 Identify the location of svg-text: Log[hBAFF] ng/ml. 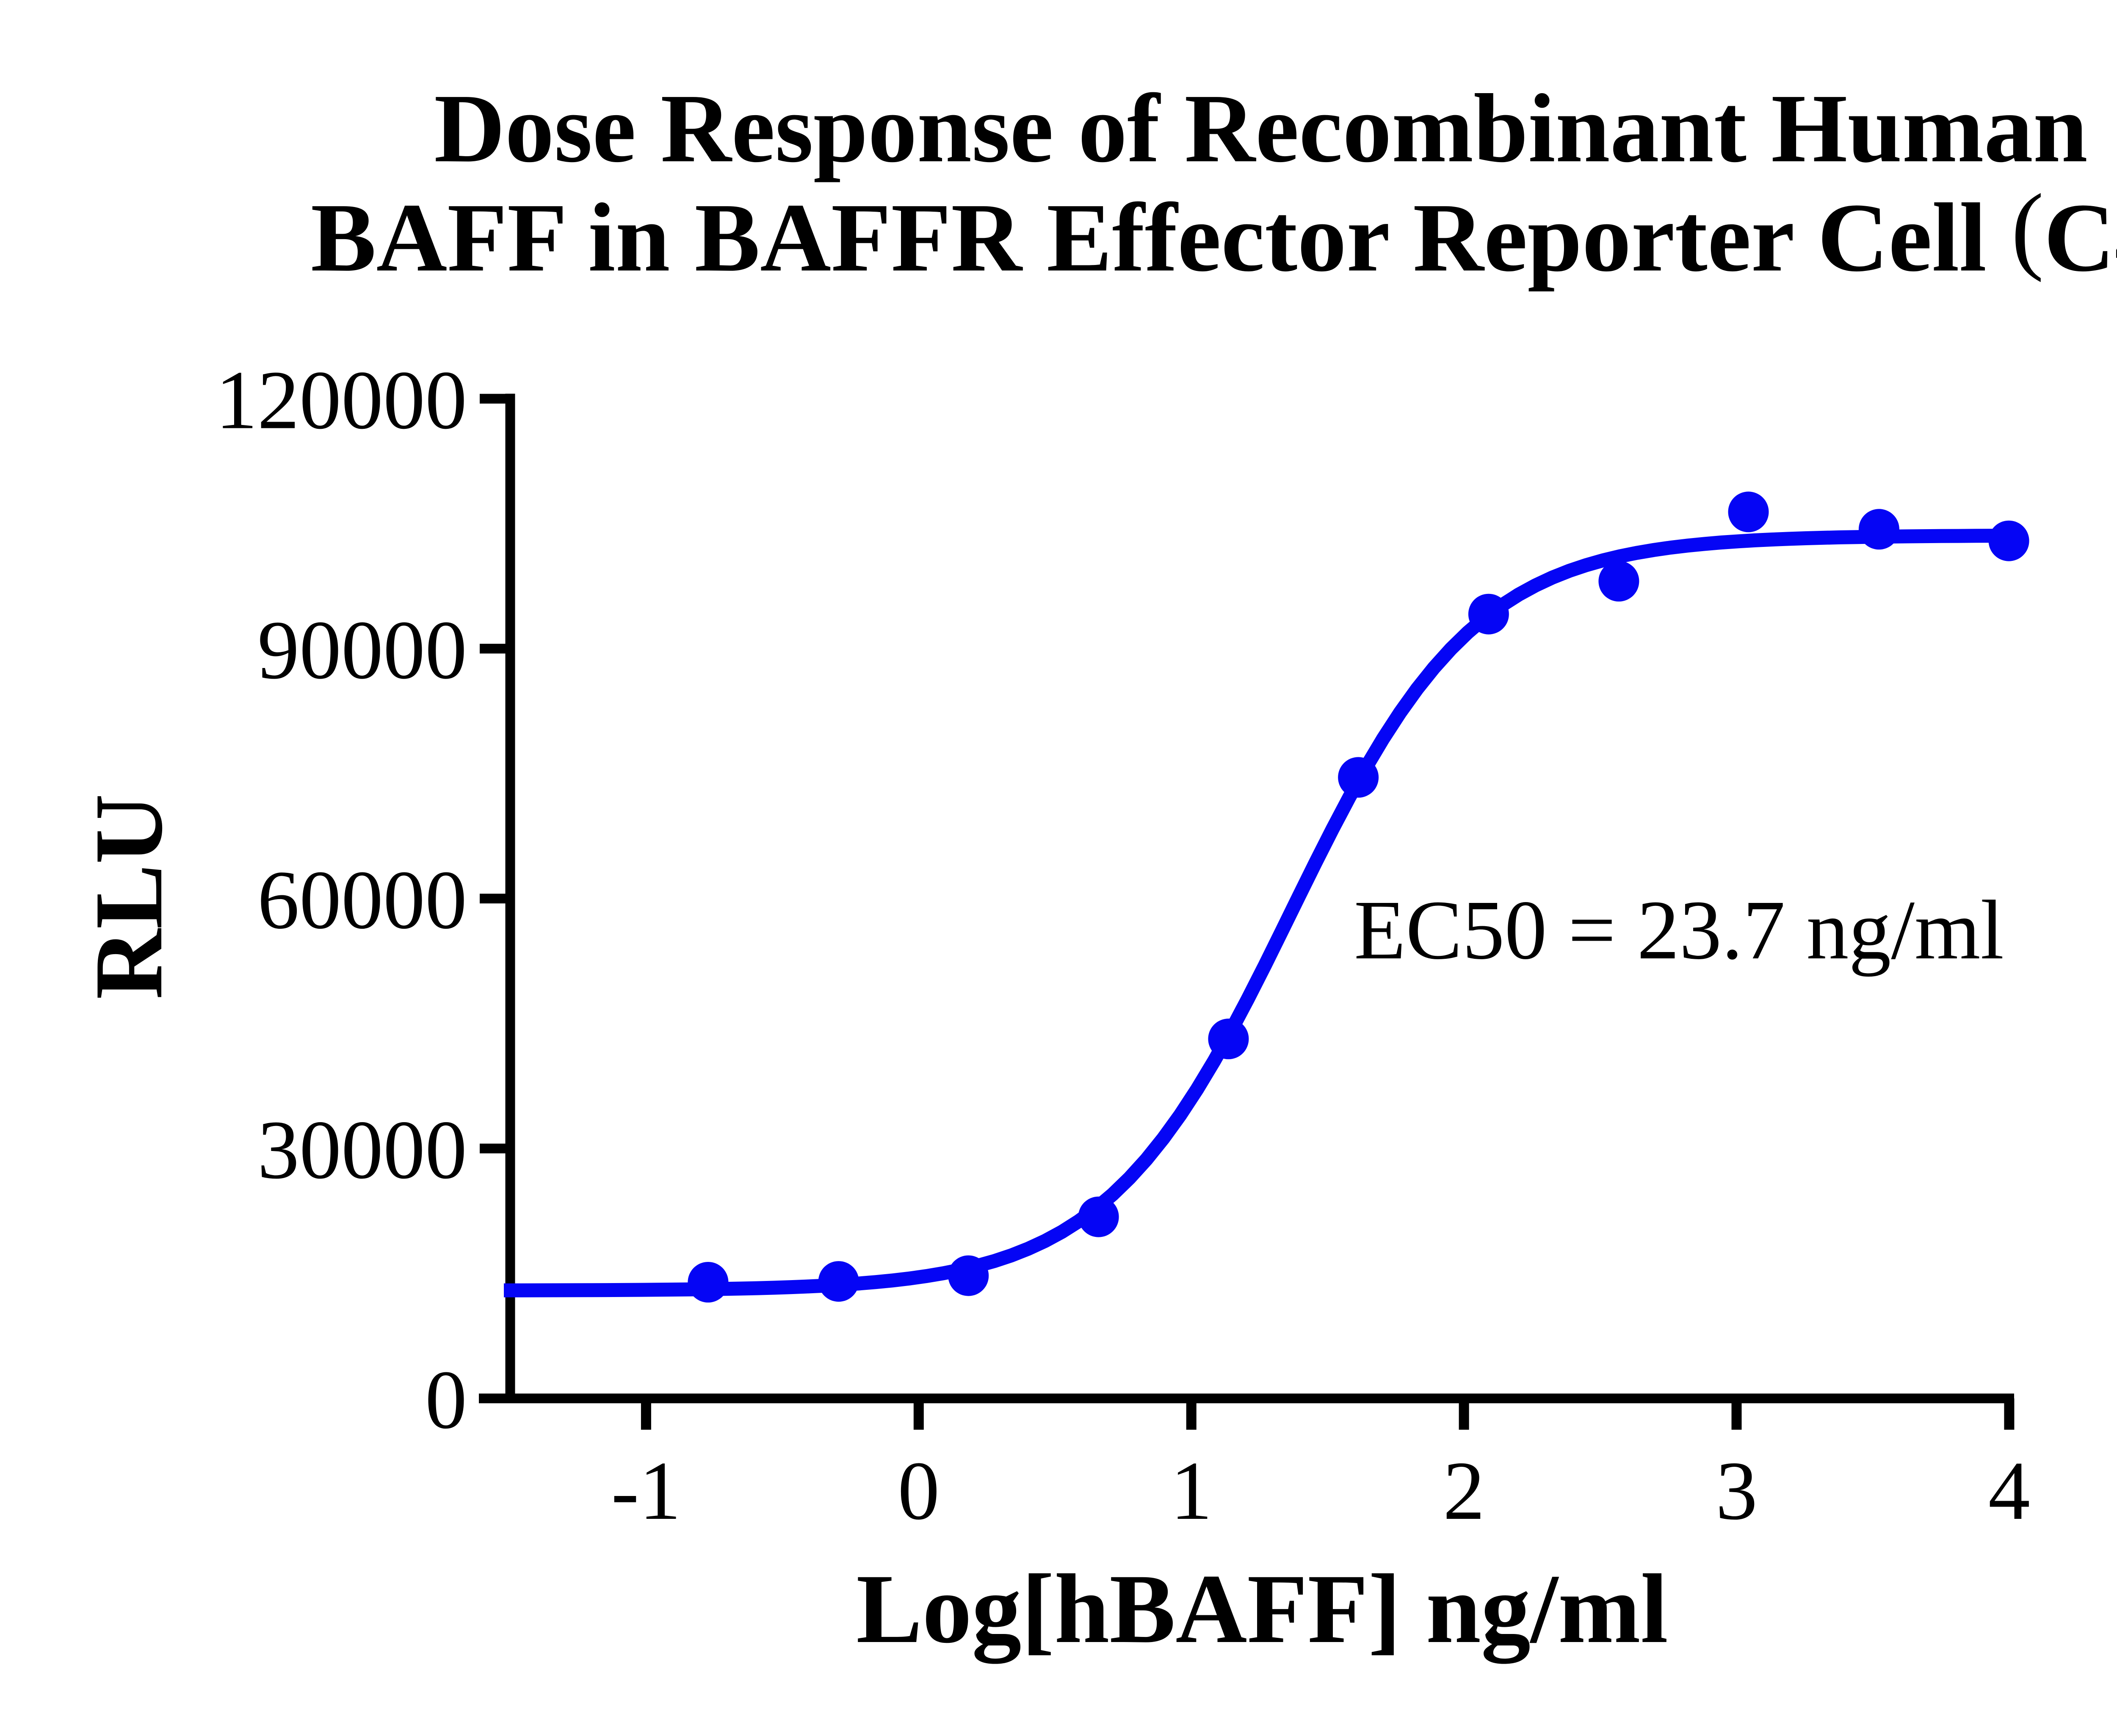
(1262, 1609).